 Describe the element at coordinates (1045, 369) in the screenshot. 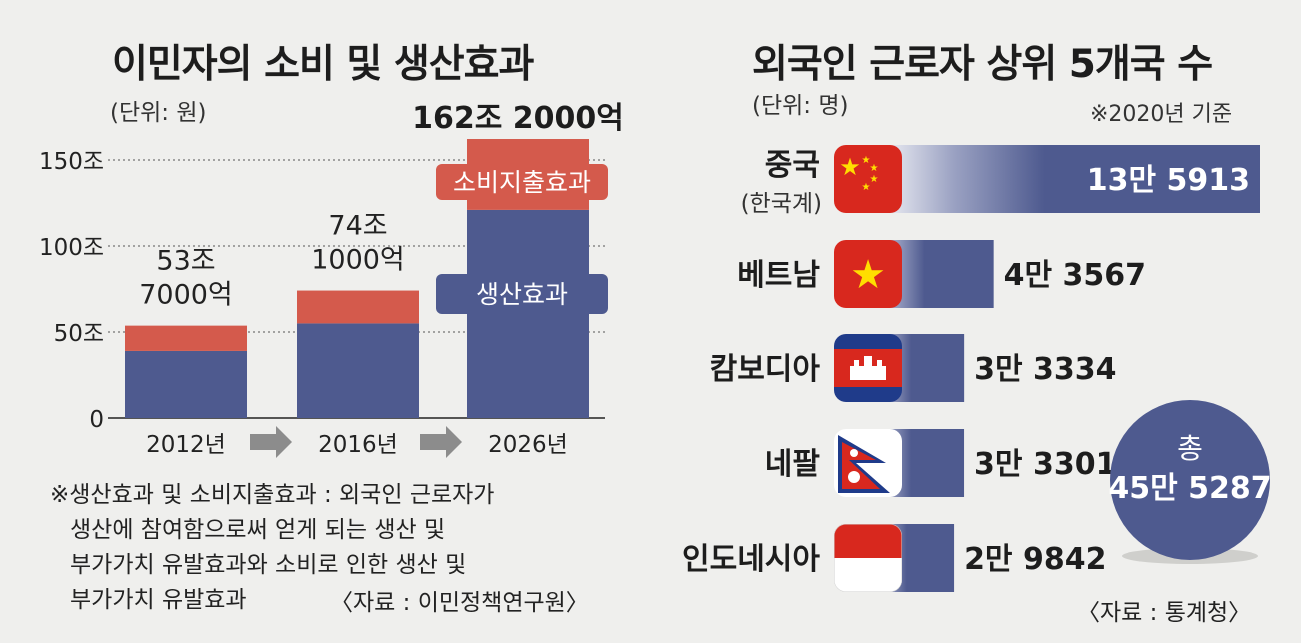

I see `value-label: 3만 3334` at that location.